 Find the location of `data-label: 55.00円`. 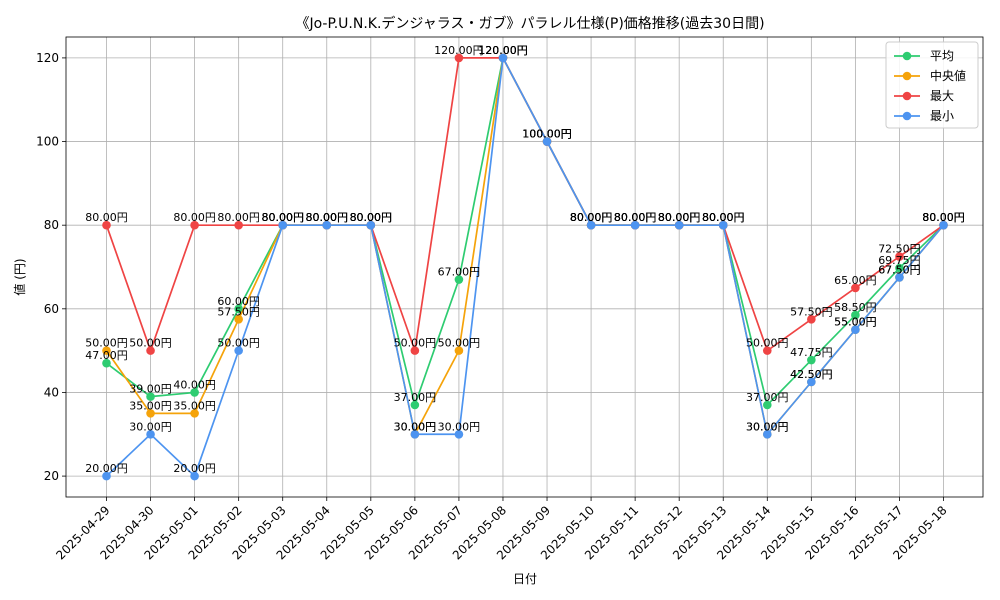

data-label: 55.00円 is located at coordinates (855, 322).